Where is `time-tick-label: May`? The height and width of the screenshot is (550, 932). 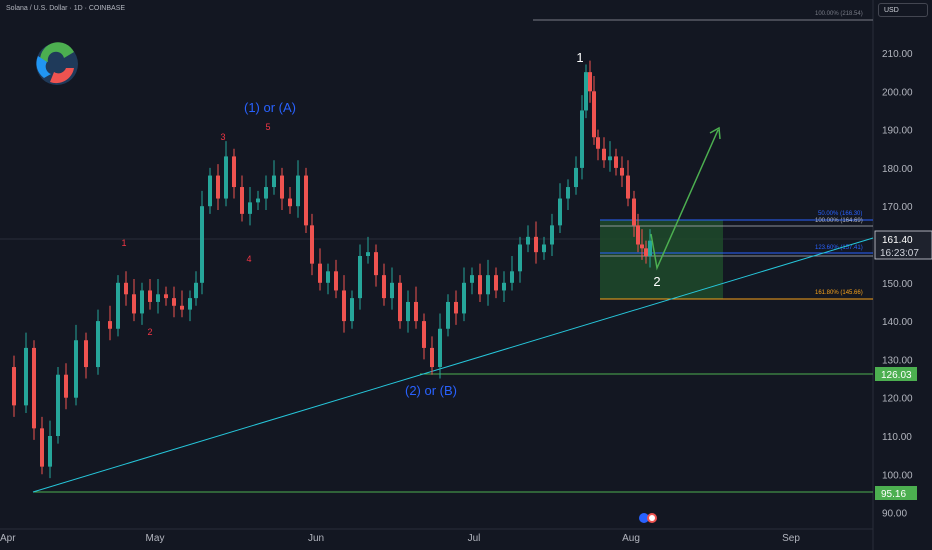 time-tick-label: May is located at coordinates (155, 538).